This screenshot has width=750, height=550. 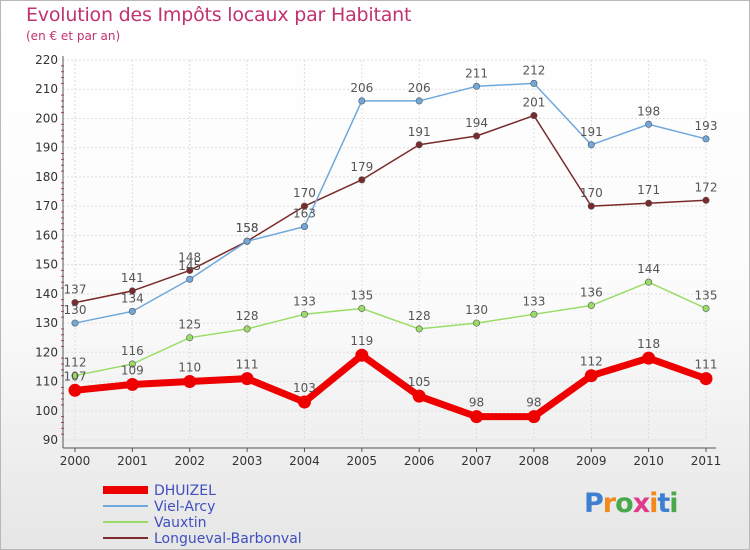 What do you see at coordinates (46, 206) in the screenshot?
I see `y-tick-label: 170` at bounding box center [46, 206].